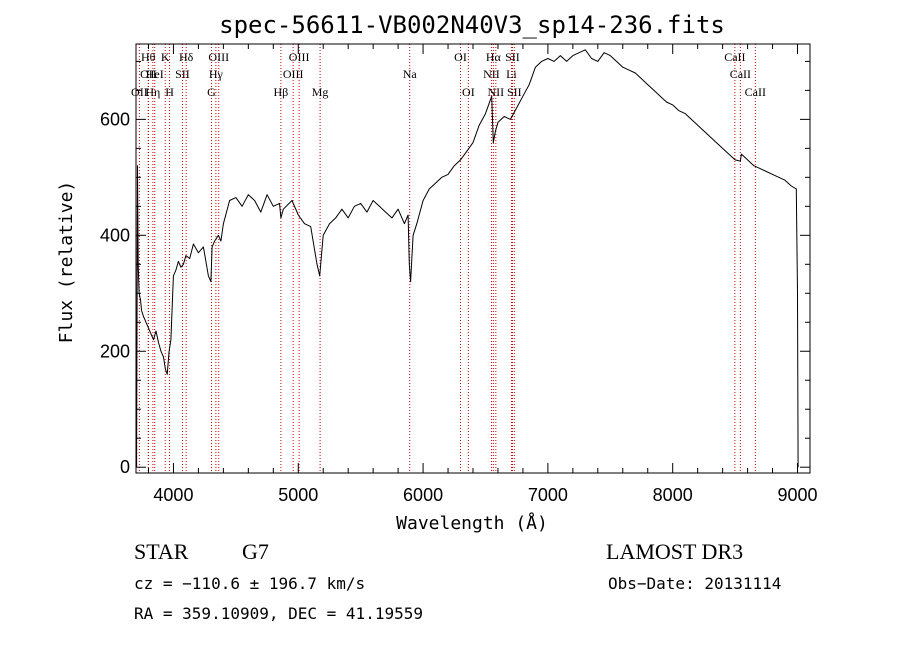 The width and height of the screenshot is (900, 649). I want to click on line-label-19: NII, so click(491, 74).